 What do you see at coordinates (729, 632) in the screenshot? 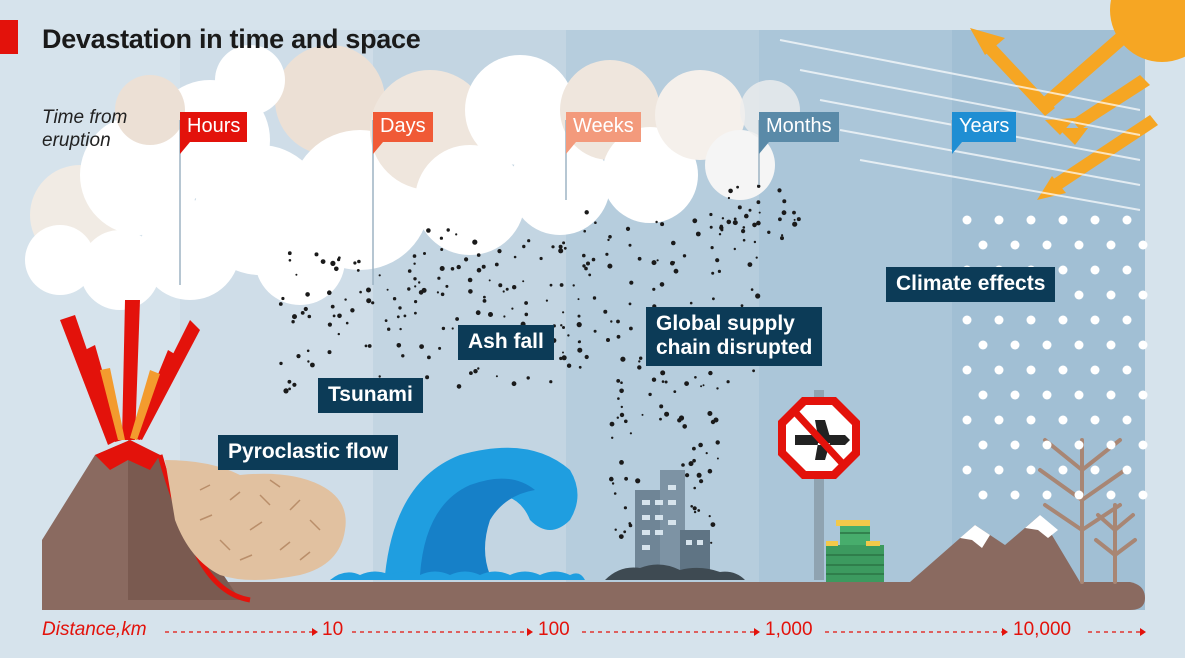
I see `distance-arrowheads` at bounding box center [729, 632].